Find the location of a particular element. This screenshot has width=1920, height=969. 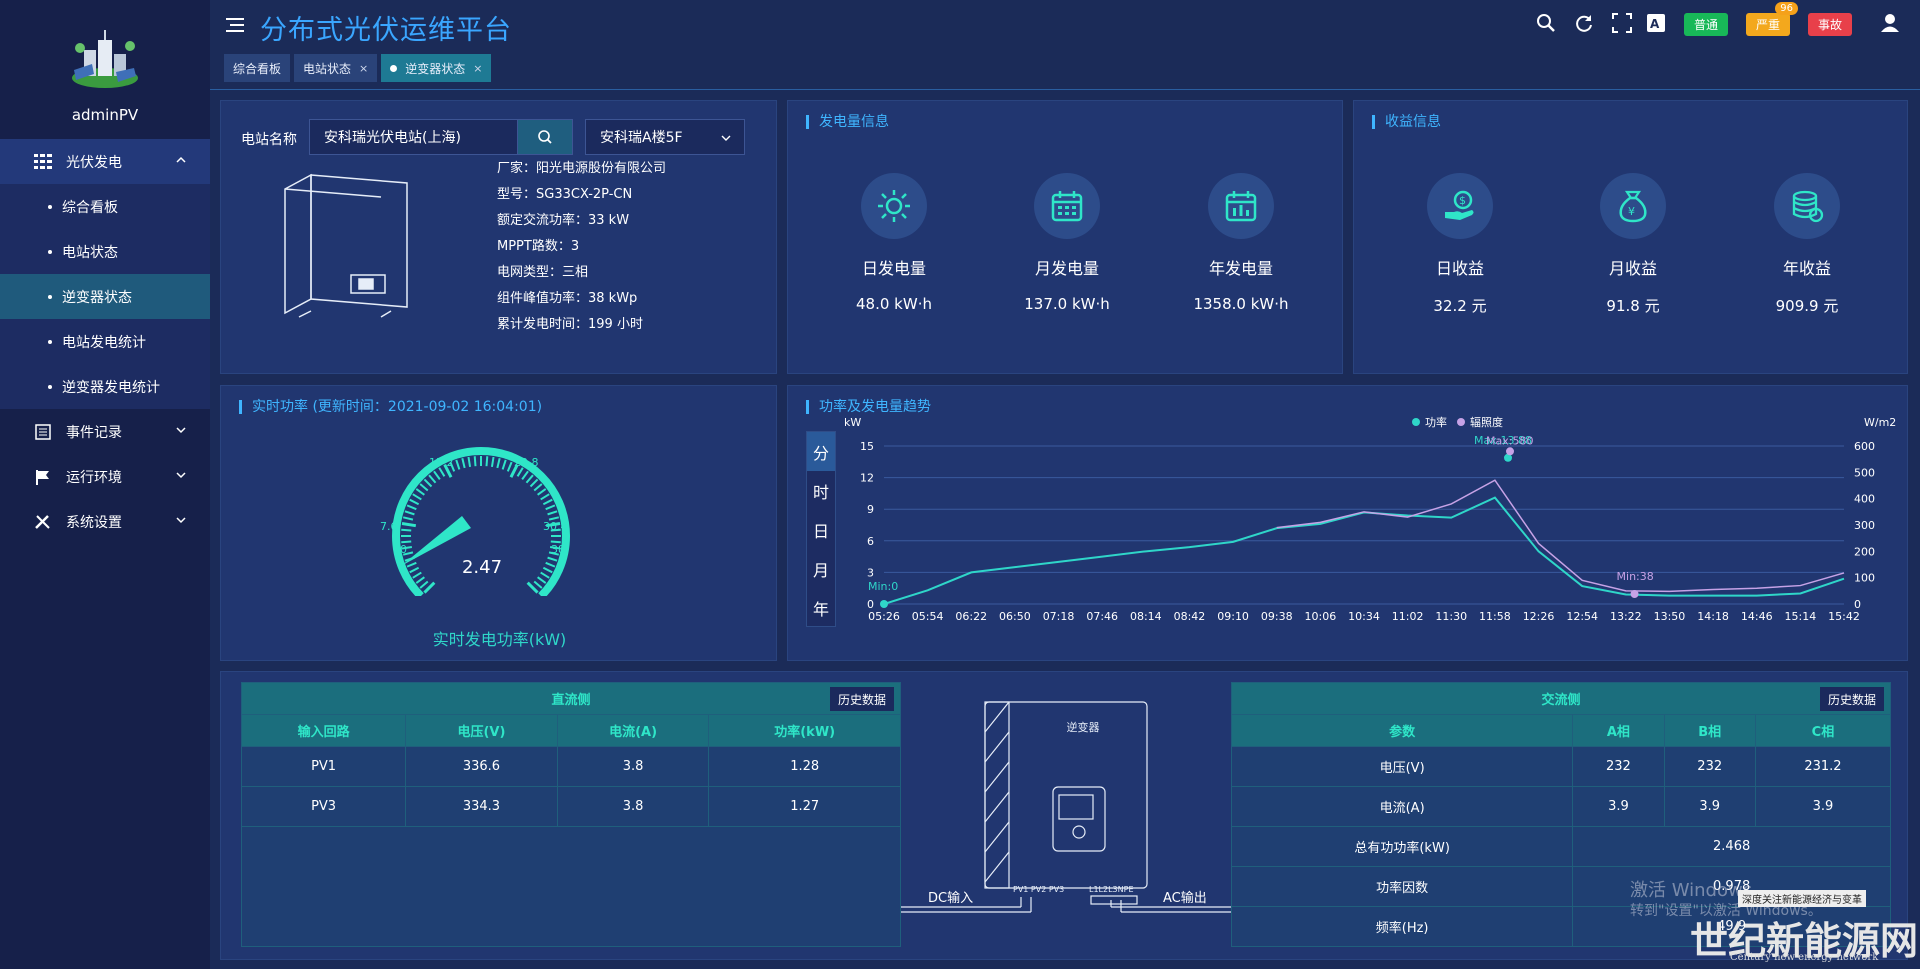

table-row: 频率(Hz) 49.9 is located at coordinates (1560, 926).